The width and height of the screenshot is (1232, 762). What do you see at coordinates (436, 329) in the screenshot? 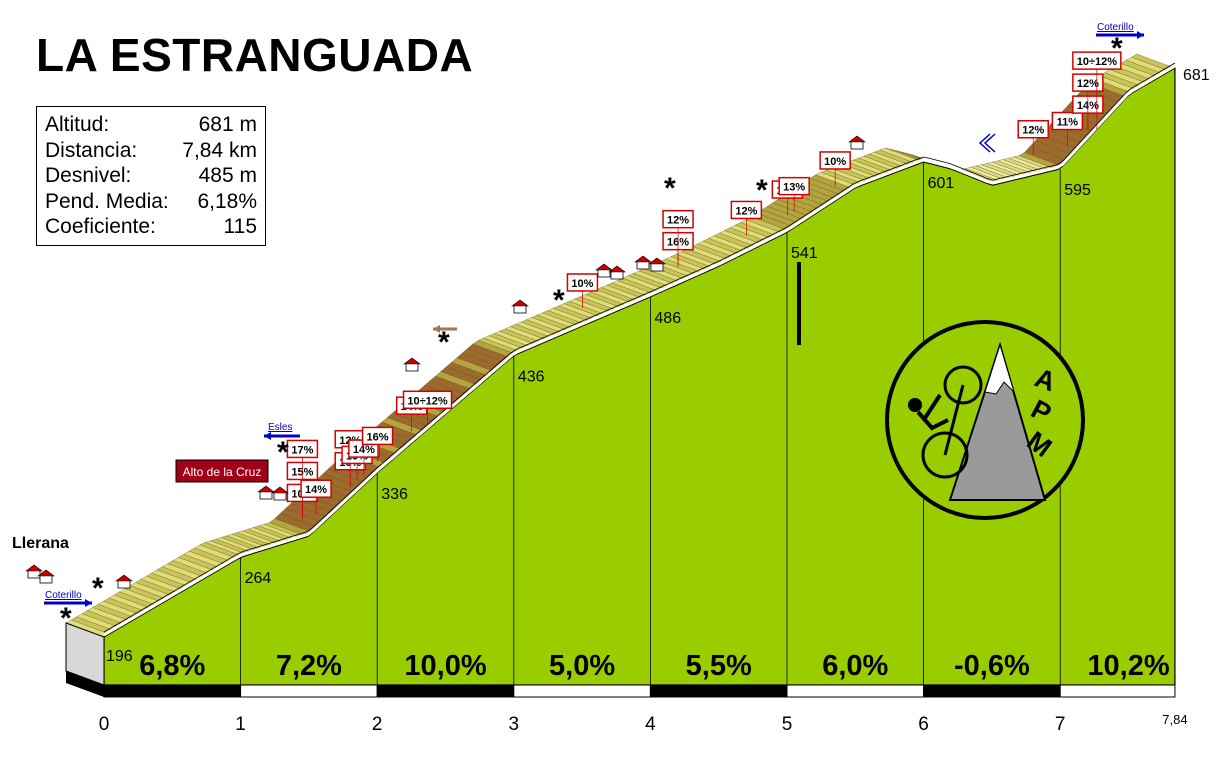
I see `brown-arrow-head-icon` at bounding box center [436, 329].